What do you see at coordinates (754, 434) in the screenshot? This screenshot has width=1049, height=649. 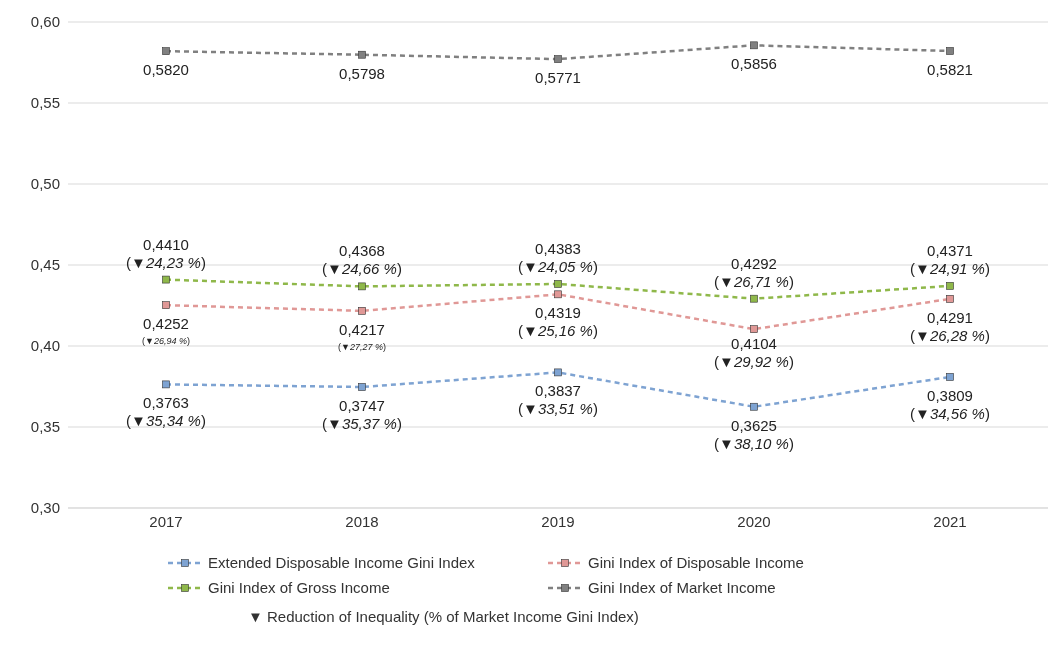 I see `data-label: 0,3625 (▼38,10 %)` at bounding box center [754, 434].